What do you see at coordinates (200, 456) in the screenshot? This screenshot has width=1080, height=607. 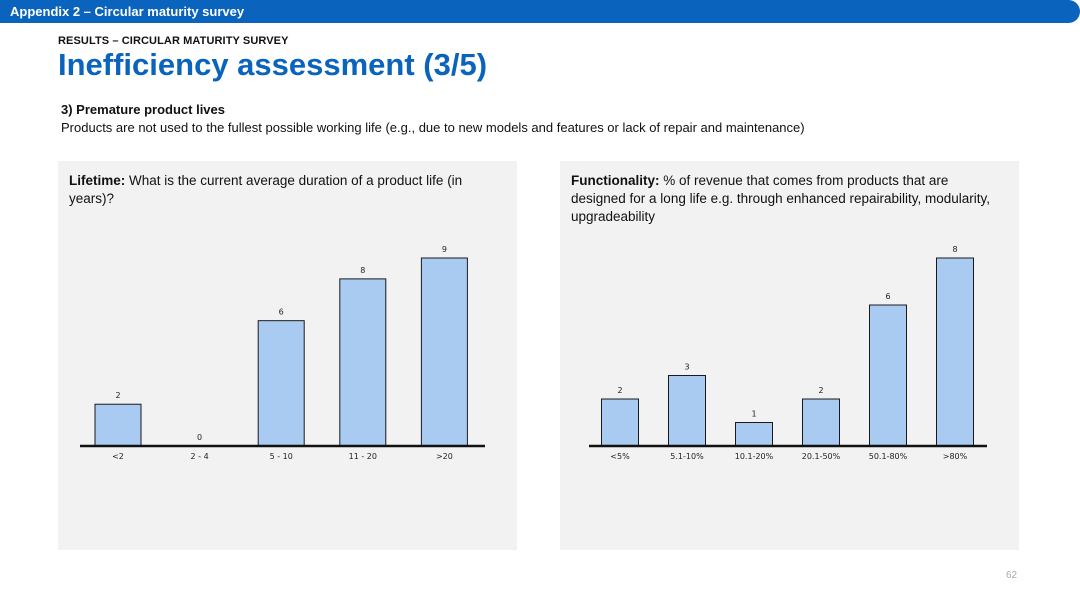 I see `lifetime-tick-label-1: 2 - 4` at bounding box center [200, 456].